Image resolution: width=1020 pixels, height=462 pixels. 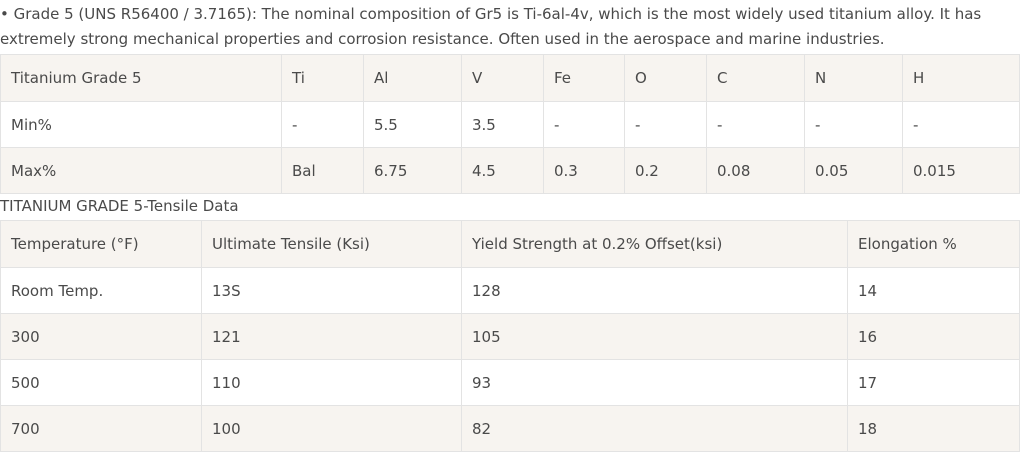 What do you see at coordinates (933, 382) in the screenshot?
I see `table-cell: 17` at bounding box center [933, 382].